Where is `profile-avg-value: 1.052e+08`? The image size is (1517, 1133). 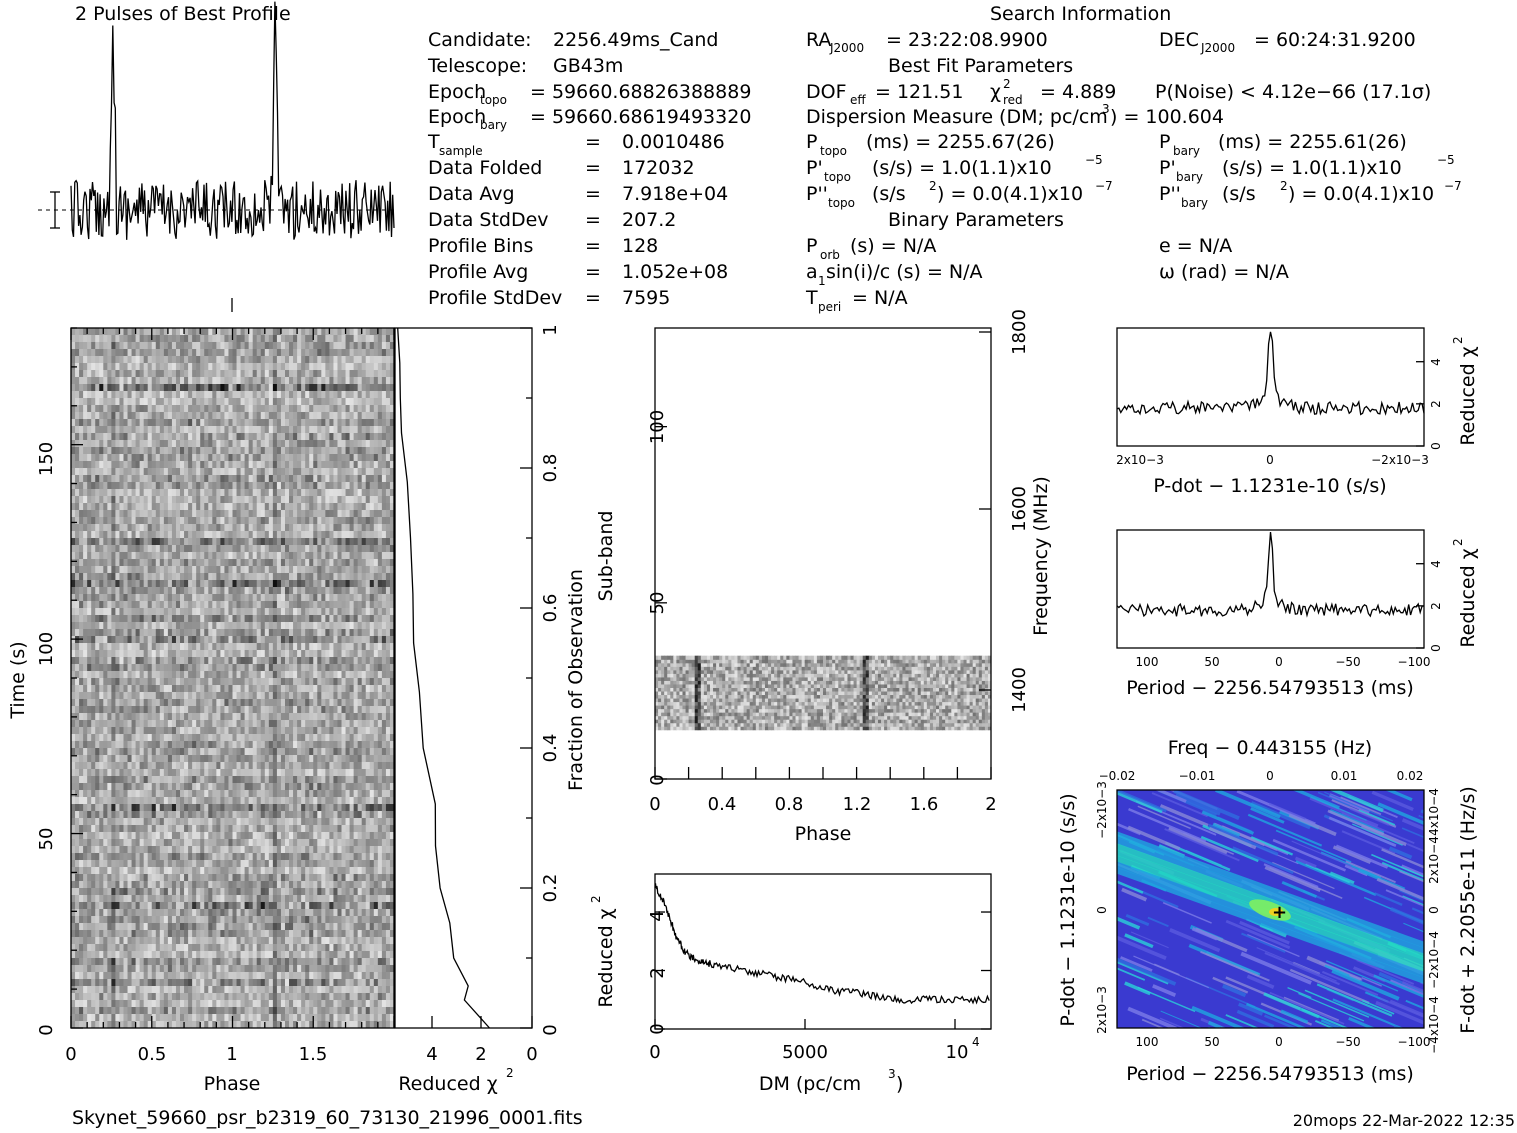 profile-avg-value: 1.052e+08 is located at coordinates (675, 272).